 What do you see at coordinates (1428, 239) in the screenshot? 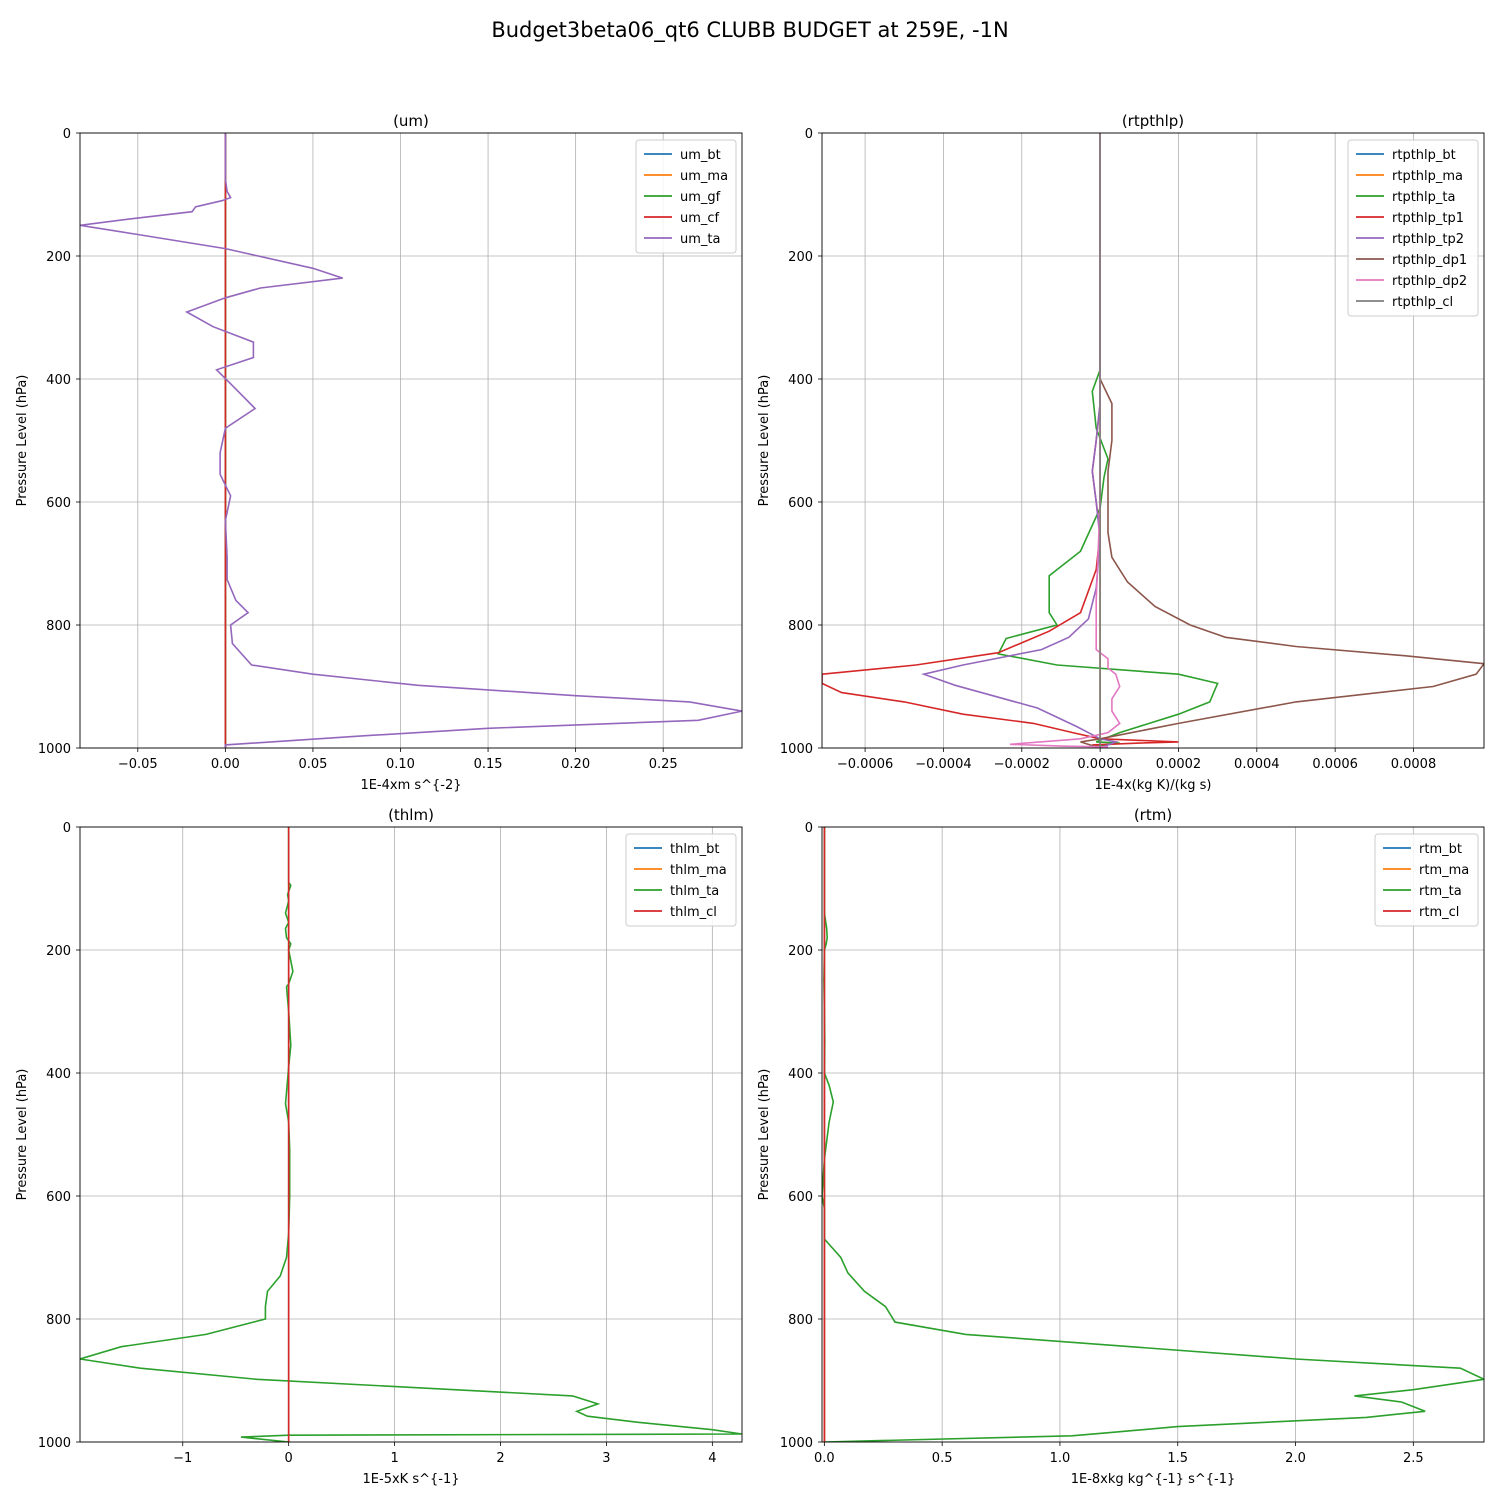
I see `legend-label: rtpthlp_tp2` at bounding box center [1428, 239].